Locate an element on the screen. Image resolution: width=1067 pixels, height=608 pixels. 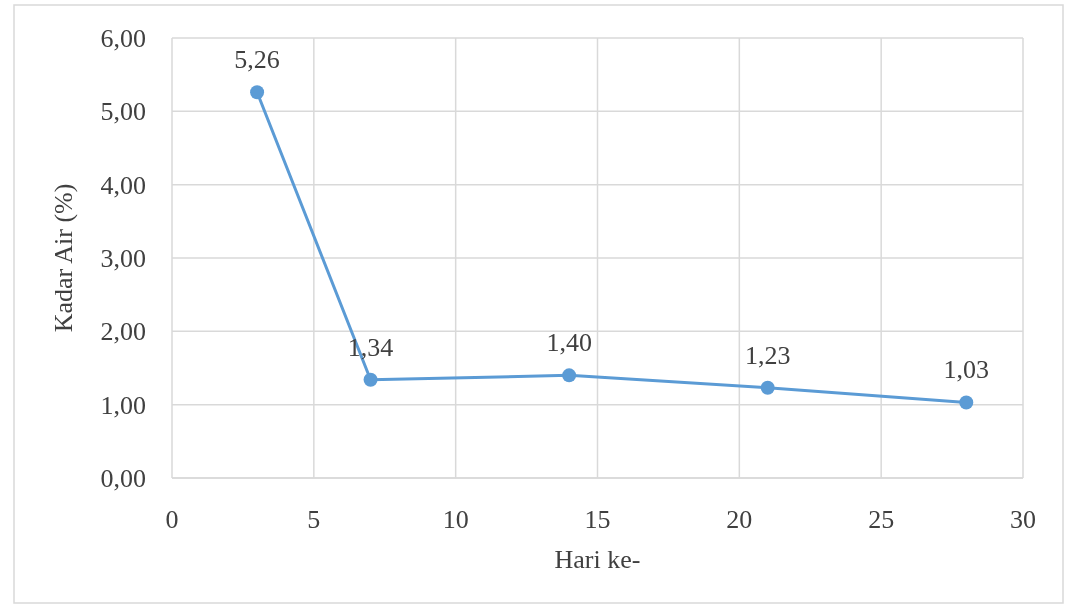
data-label: 1,40 is located at coordinates (569, 343).